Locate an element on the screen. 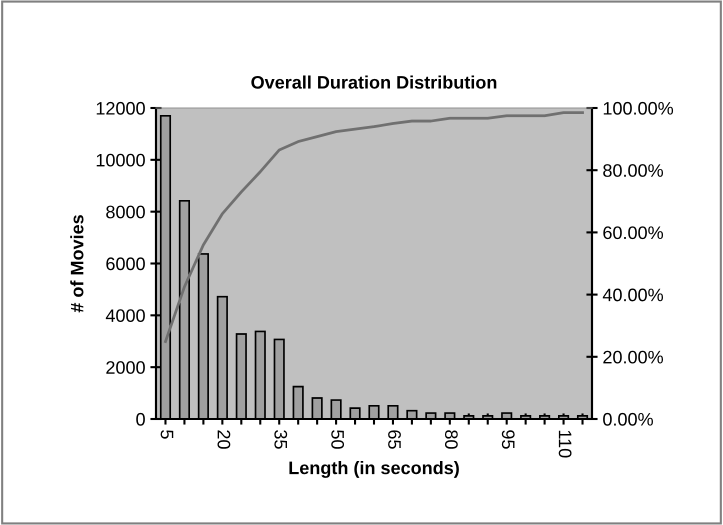 The height and width of the screenshot is (525, 723). y-axis-title: # of Movies is located at coordinates (77, 263).